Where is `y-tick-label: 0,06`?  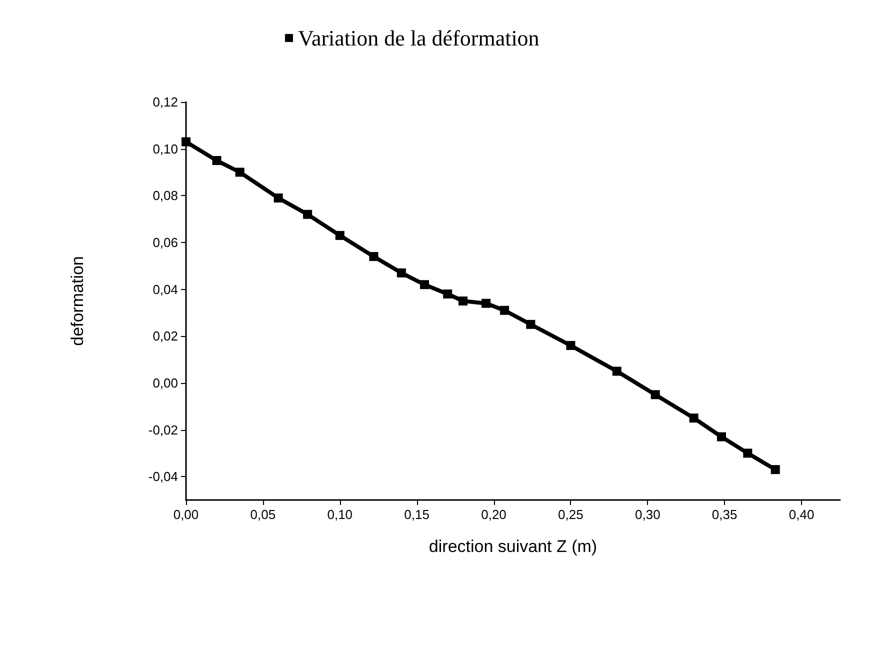
y-tick-label: 0,06 is located at coordinates (165, 242).